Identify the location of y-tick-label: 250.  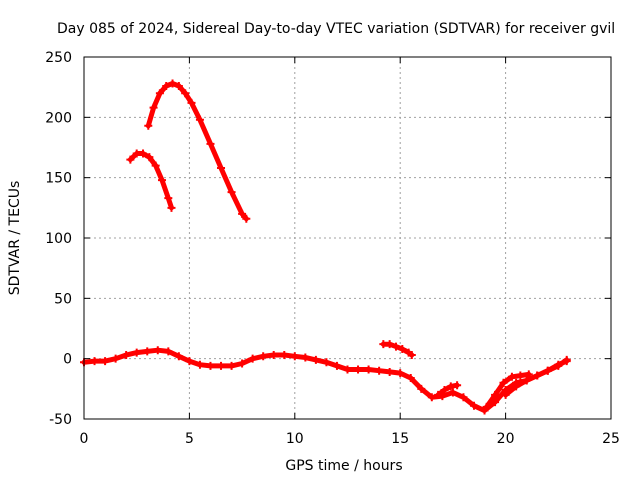
(58, 58).